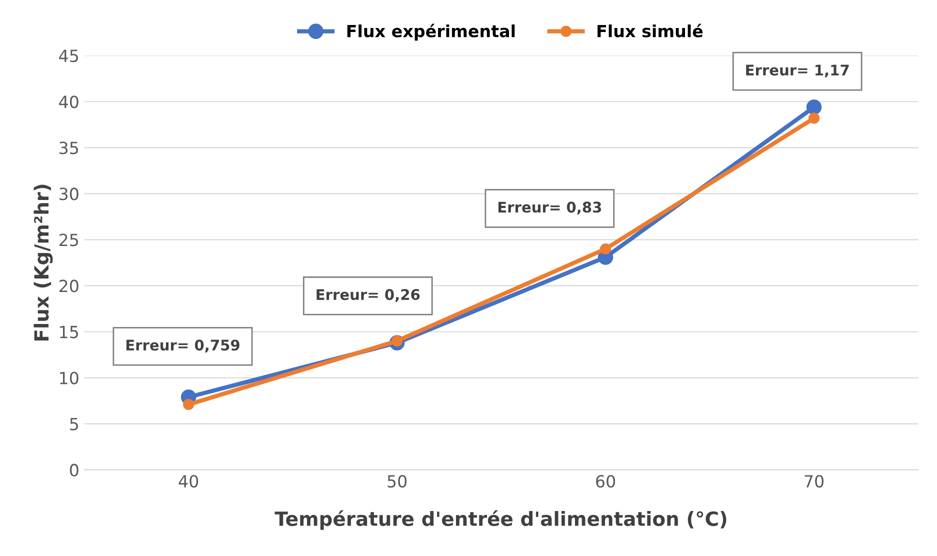 Image resolution: width=937 pixels, height=556 pixels. I want to click on y-tick-label: 45, so click(68, 56).